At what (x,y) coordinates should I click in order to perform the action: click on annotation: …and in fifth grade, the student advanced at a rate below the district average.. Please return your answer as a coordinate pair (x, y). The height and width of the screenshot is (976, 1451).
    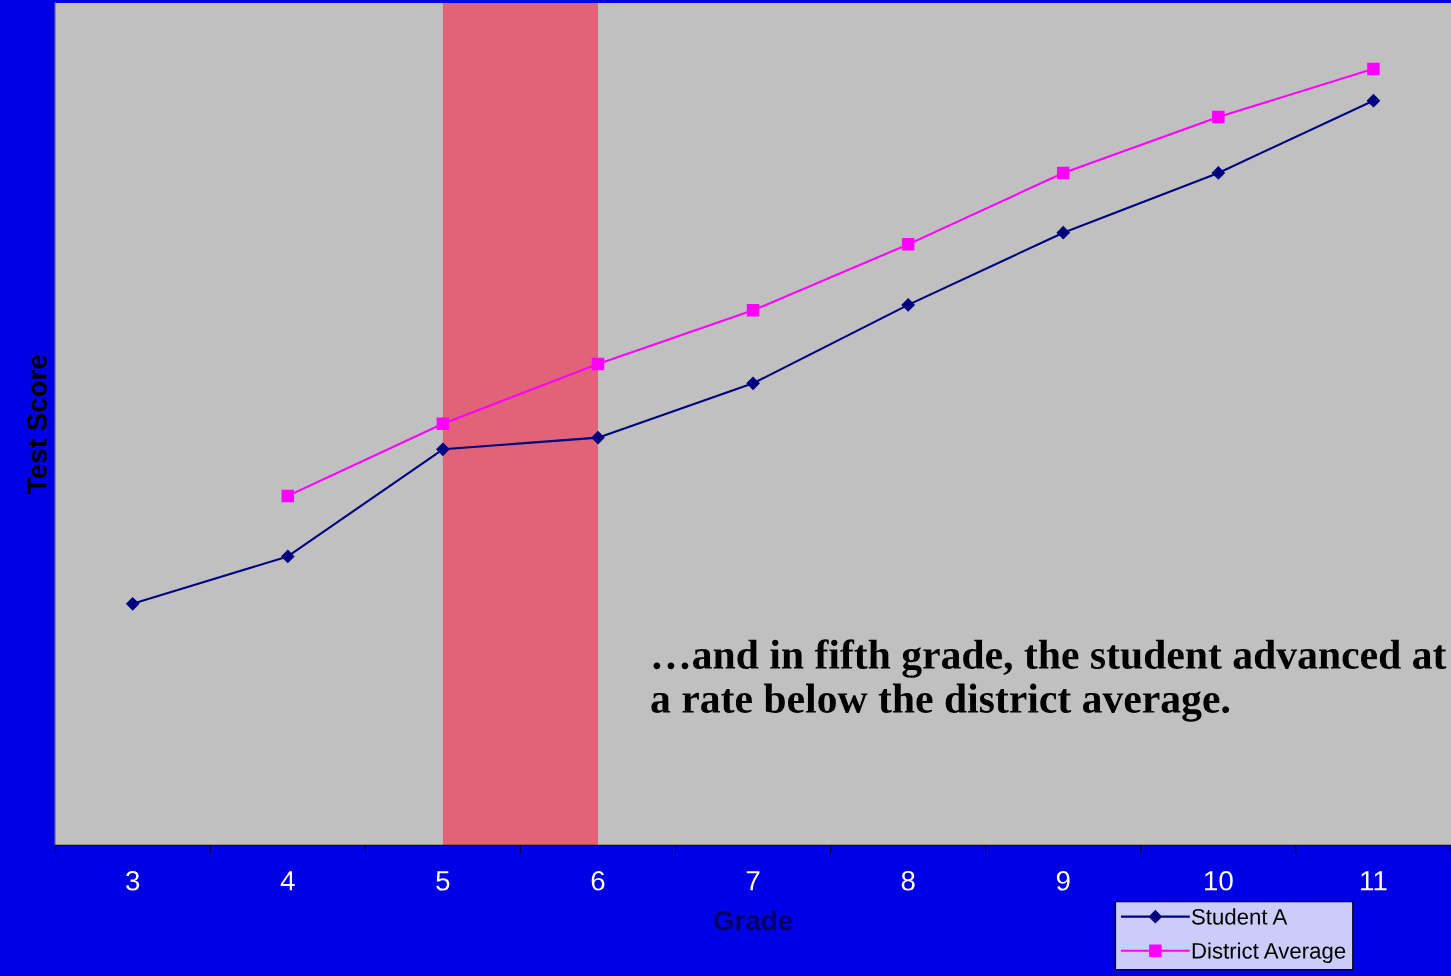
    Looking at the image, I should click on (1049, 680).